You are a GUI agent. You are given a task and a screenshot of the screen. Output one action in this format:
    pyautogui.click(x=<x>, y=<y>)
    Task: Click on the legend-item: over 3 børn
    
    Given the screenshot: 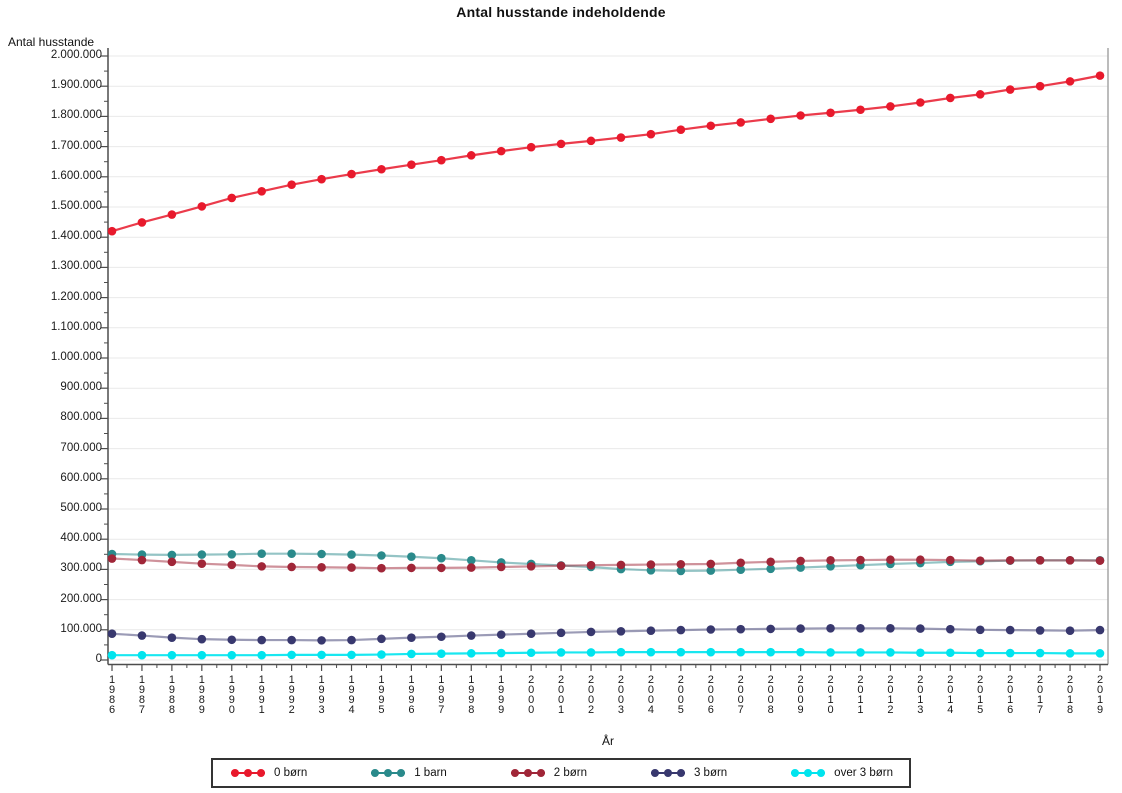 What is the action you would take?
    pyautogui.click(x=841, y=773)
    